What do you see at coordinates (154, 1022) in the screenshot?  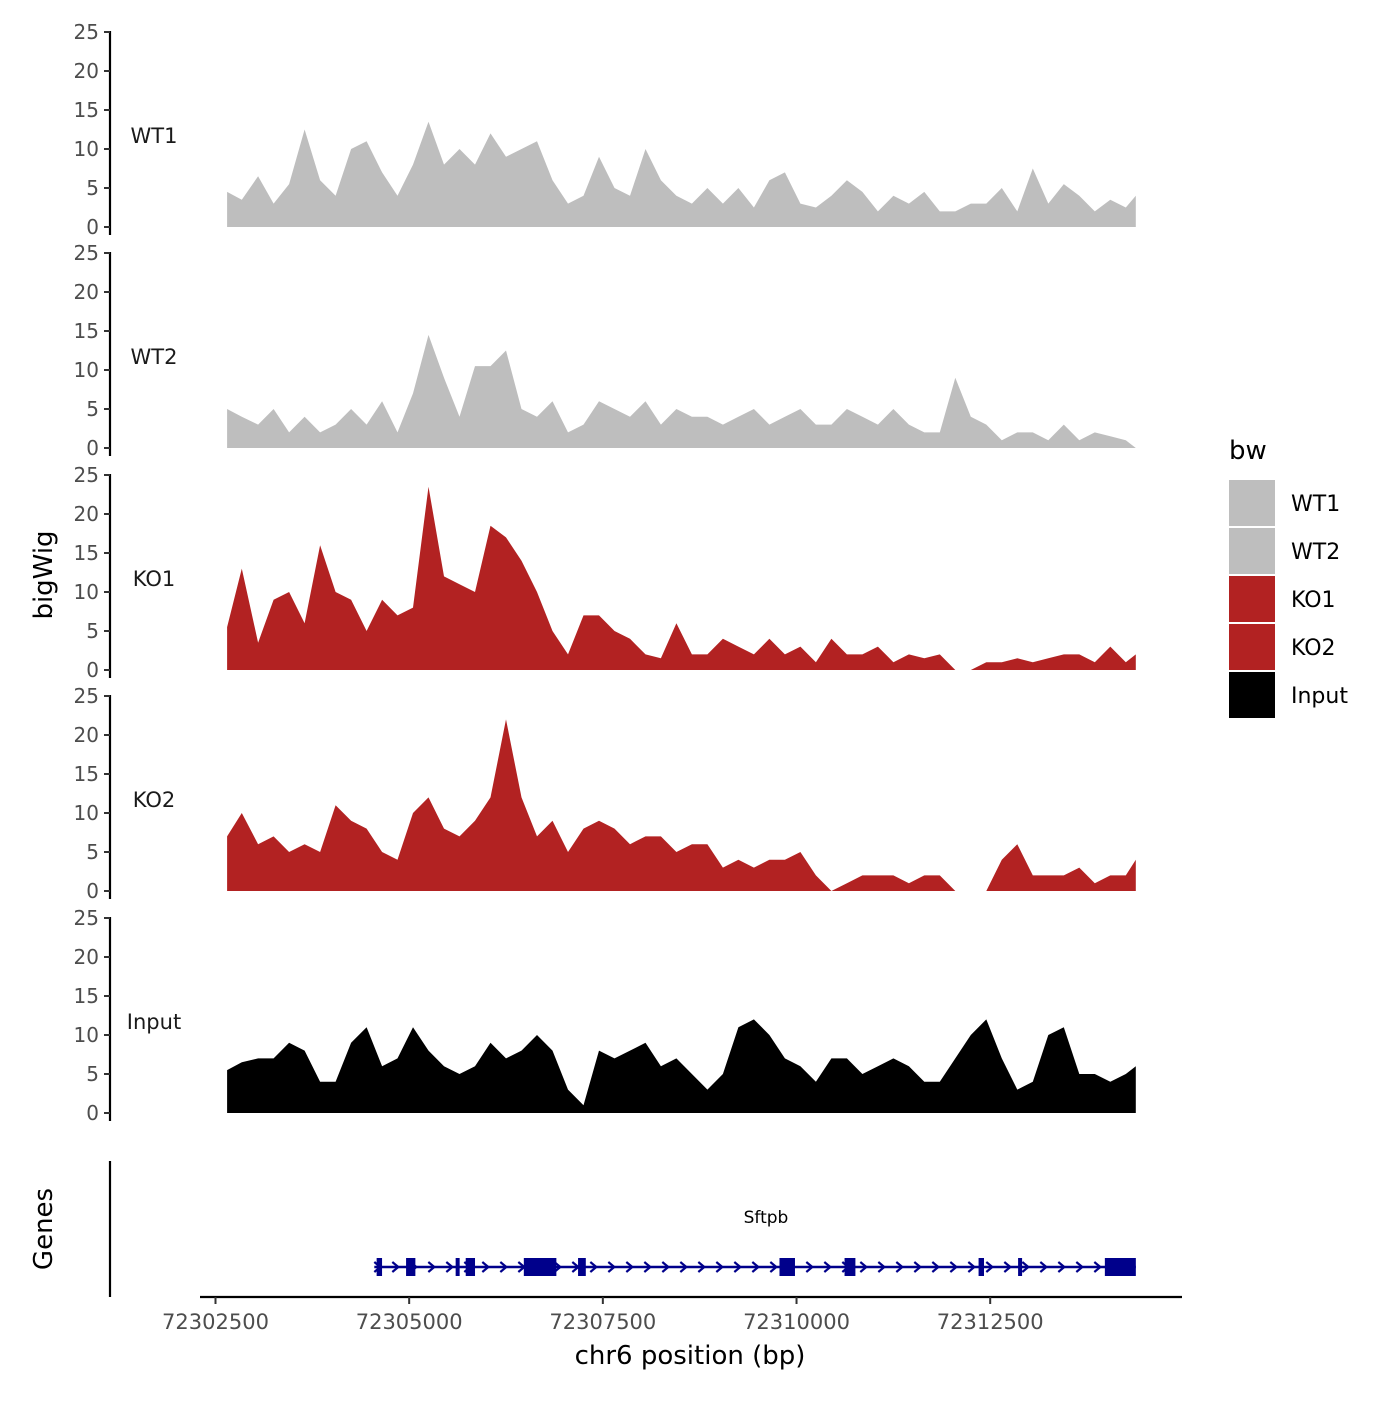 I see `track-label-input: Input` at bounding box center [154, 1022].